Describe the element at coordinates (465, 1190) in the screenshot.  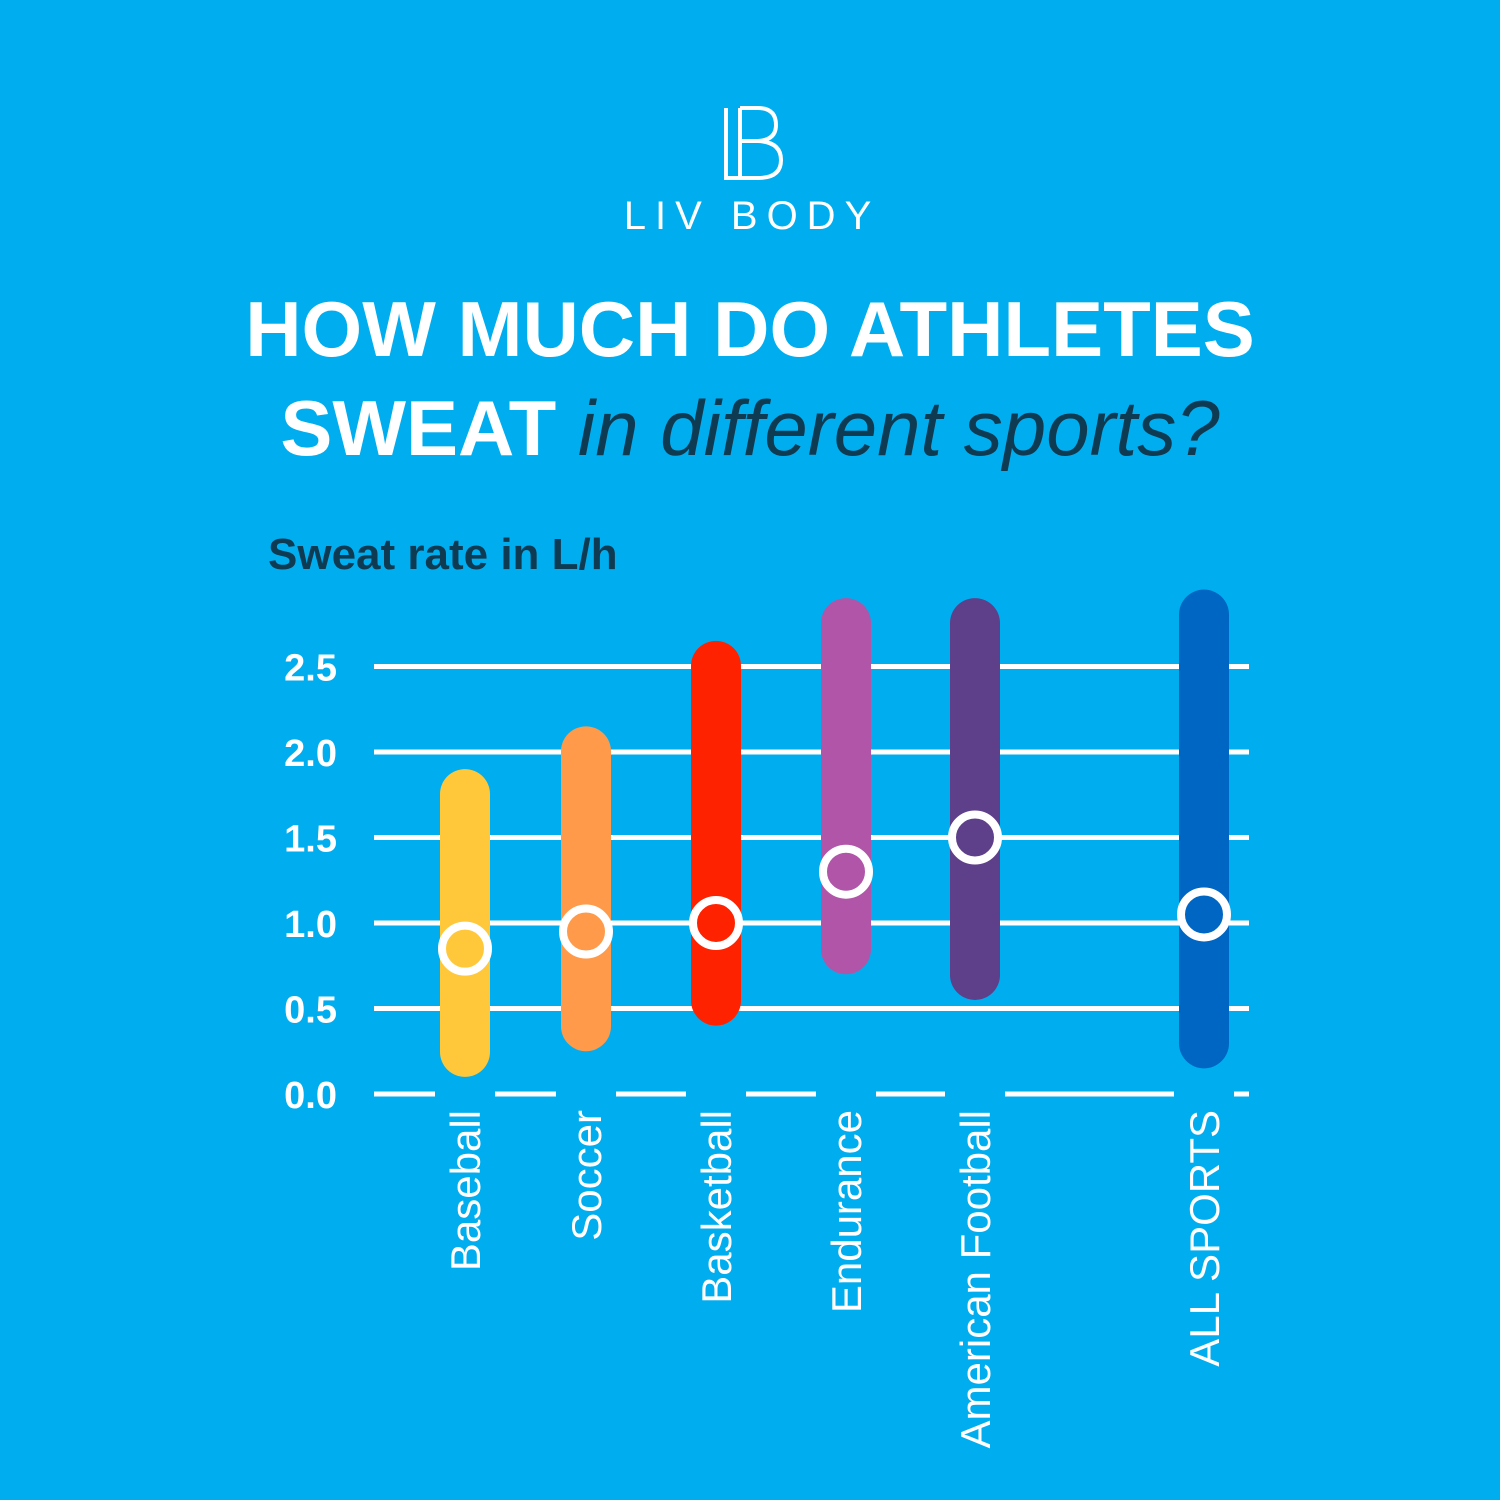
I see `category-label: Baseball` at that location.